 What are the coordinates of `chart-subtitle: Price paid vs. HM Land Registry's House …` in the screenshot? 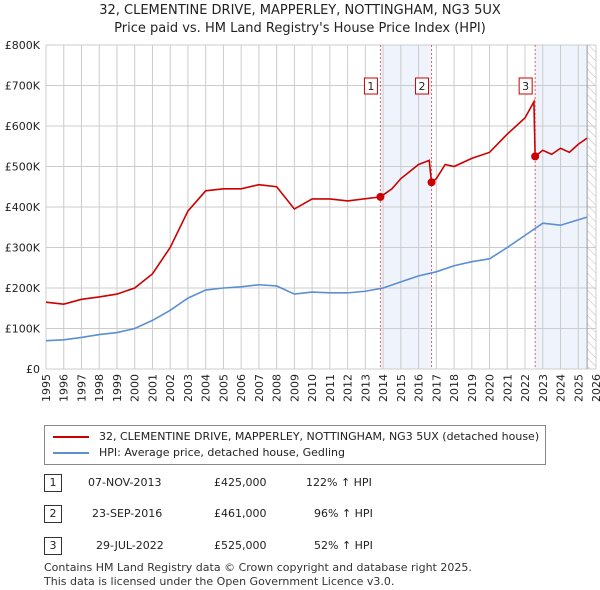 It's located at (300, 28).